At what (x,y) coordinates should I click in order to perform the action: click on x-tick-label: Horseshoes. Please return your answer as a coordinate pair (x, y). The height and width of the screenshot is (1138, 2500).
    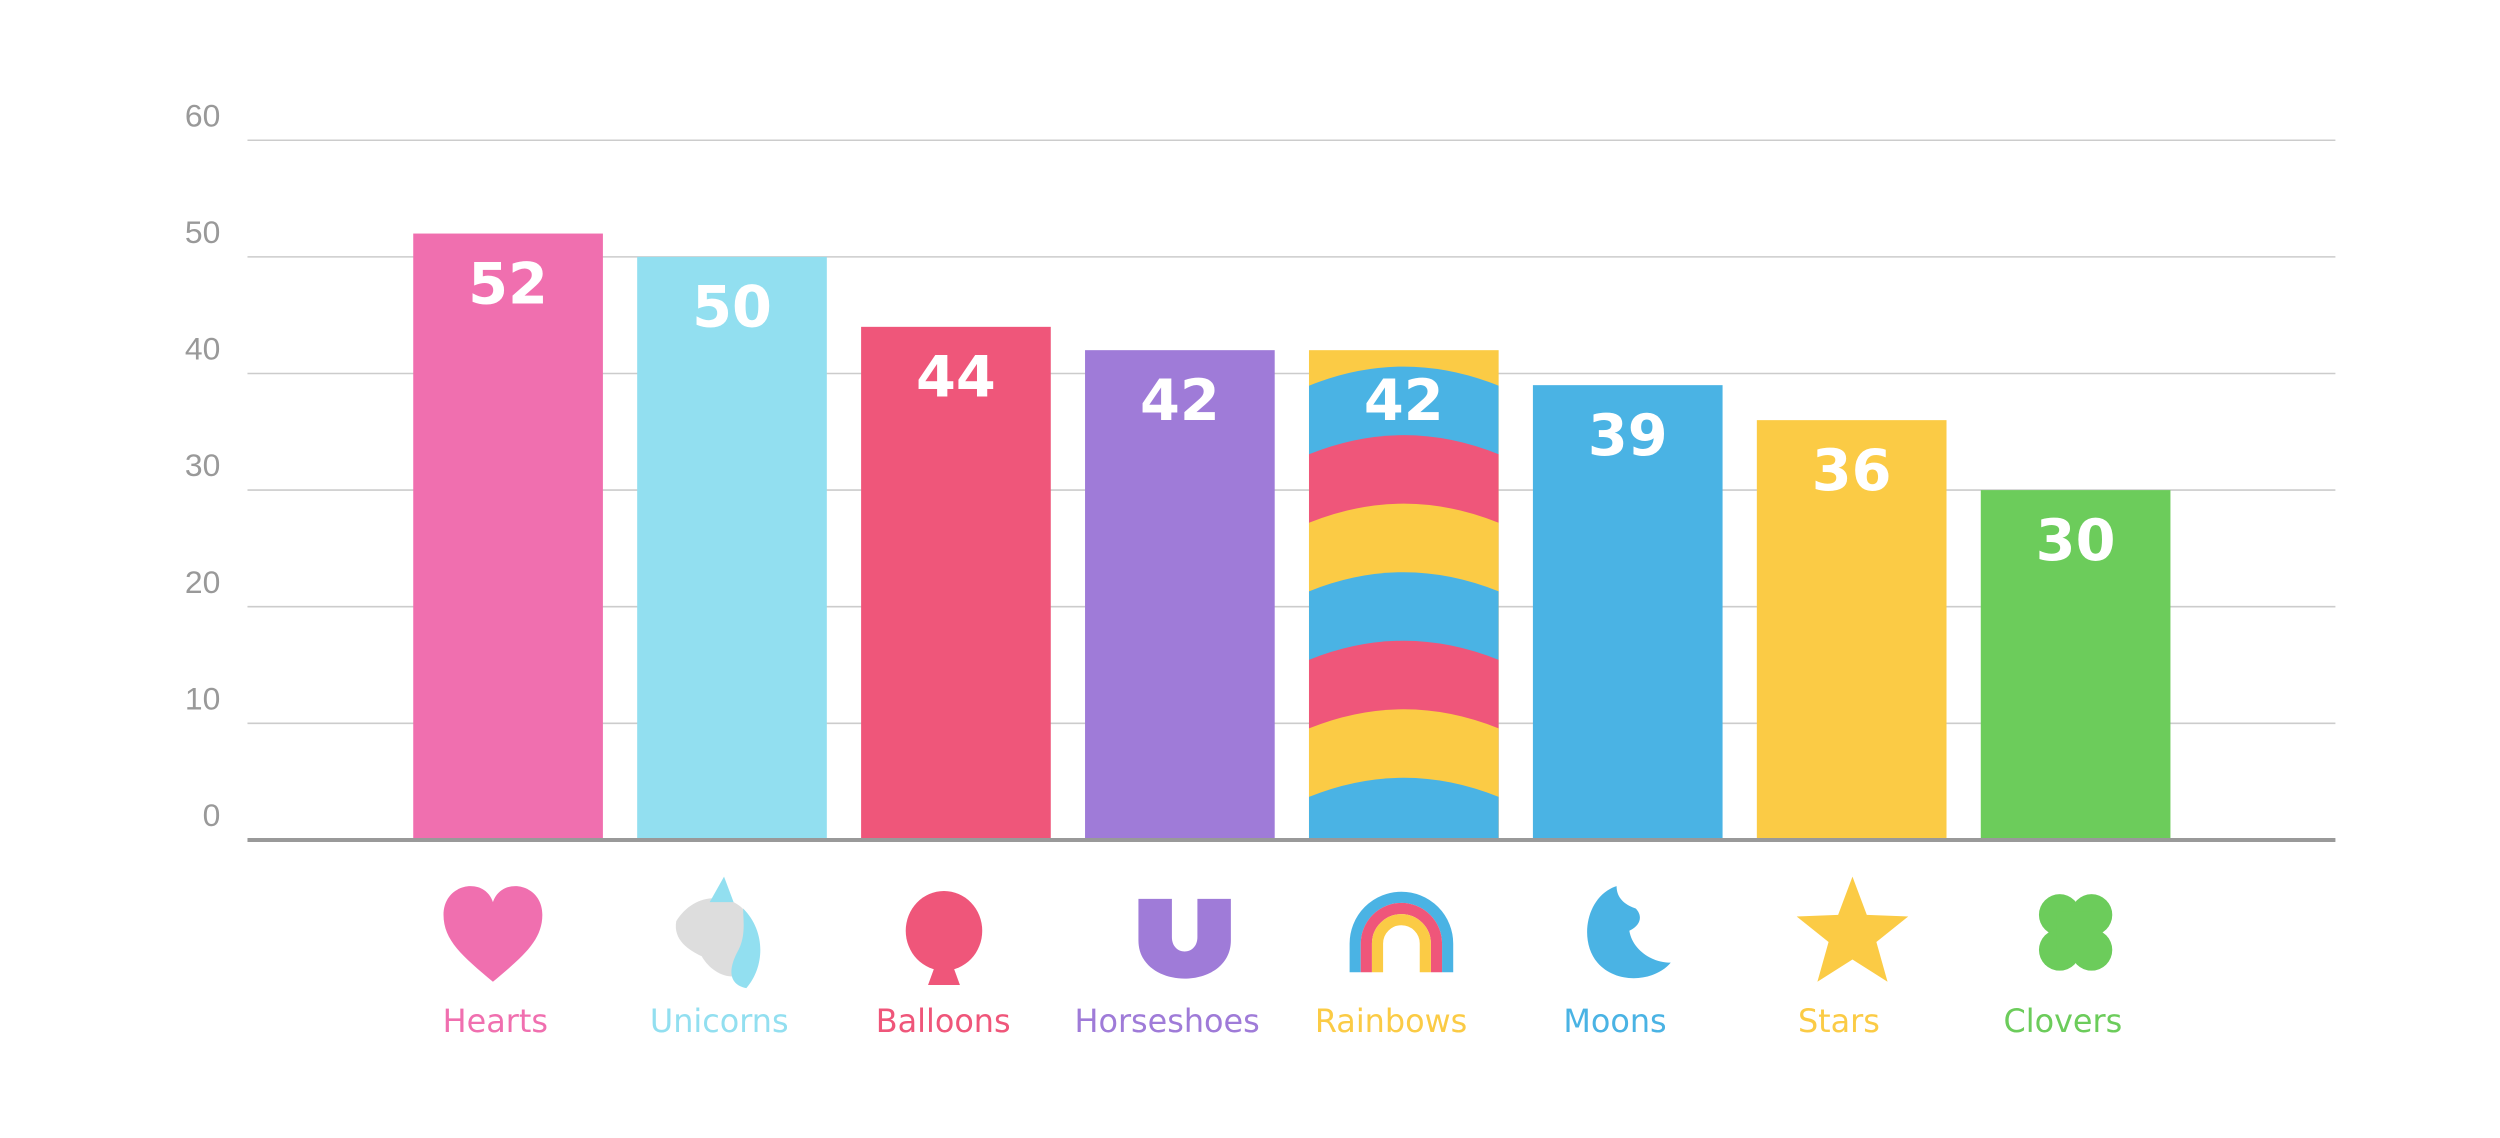
    Looking at the image, I should click on (1167, 1021).